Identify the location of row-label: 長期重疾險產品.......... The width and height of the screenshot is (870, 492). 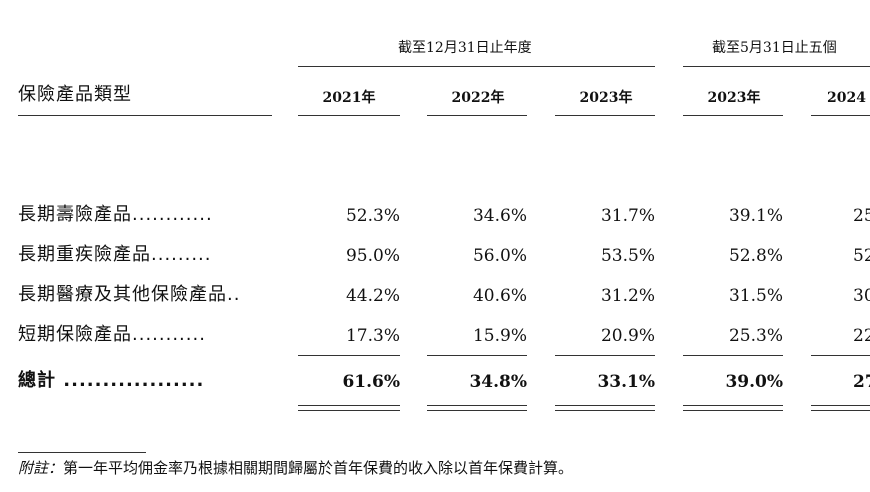
(115, 254).